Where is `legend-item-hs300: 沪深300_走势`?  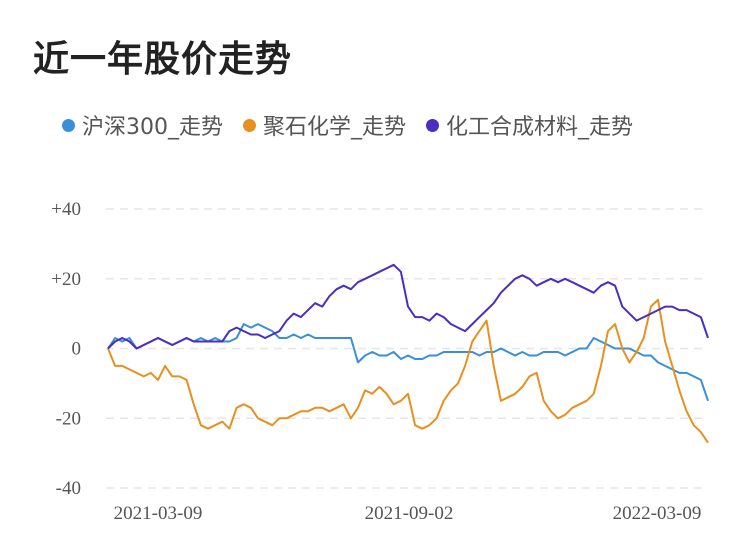
legend-item-hs300: 沪深300_走势 is located at coordinates (142, 125).